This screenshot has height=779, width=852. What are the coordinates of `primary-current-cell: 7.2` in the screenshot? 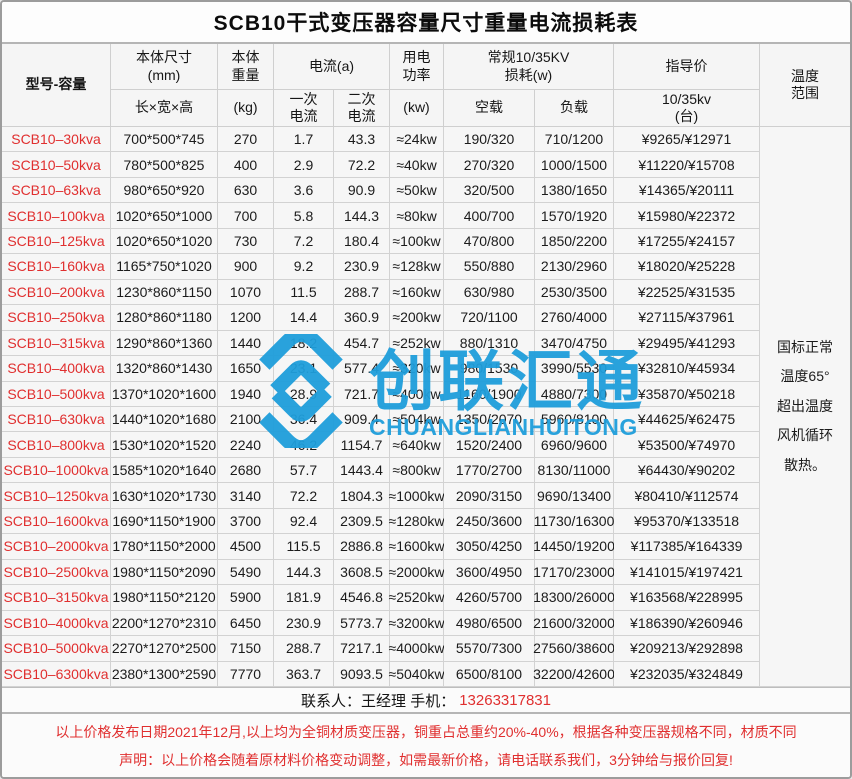 It's located at (304, 241).